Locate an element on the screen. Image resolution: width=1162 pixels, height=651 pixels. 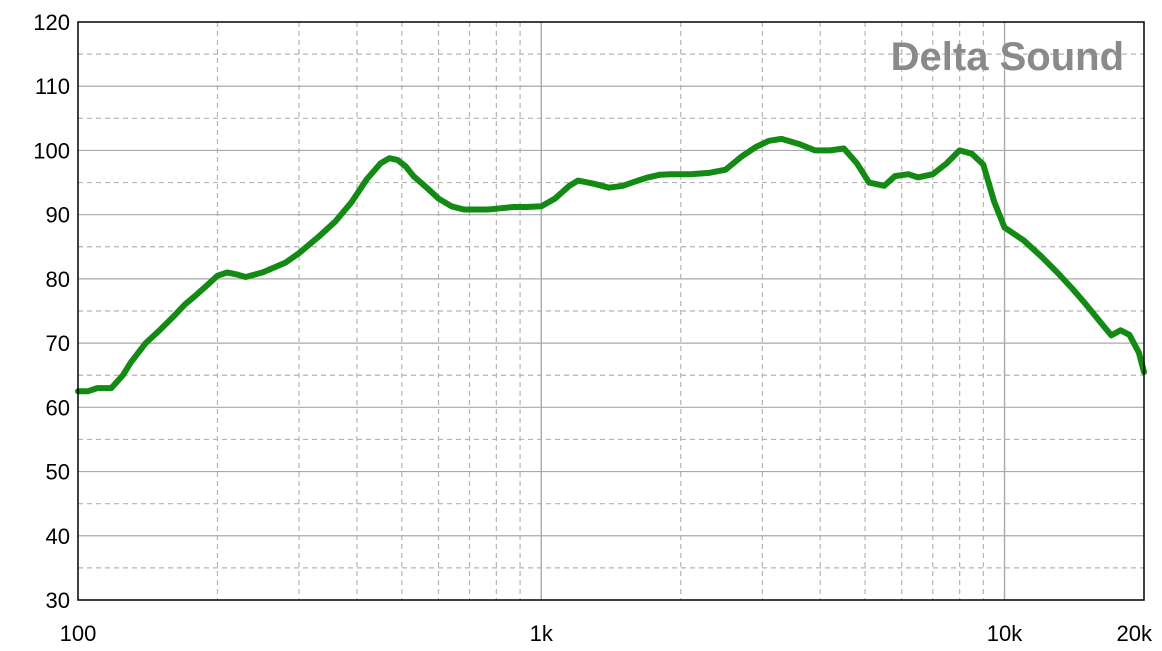
x-tick-label: 100 is located at coordinates (78, 633).